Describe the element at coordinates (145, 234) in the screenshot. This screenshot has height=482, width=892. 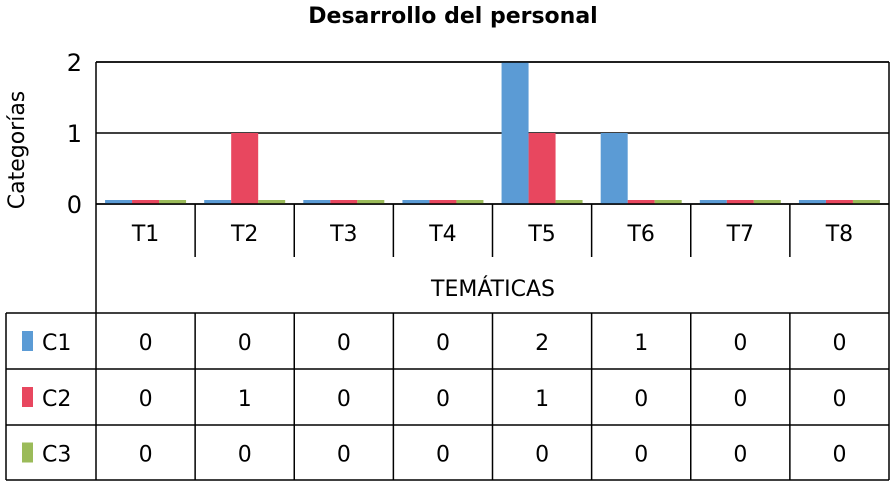
I see `x-tick-label: T1` at that location.